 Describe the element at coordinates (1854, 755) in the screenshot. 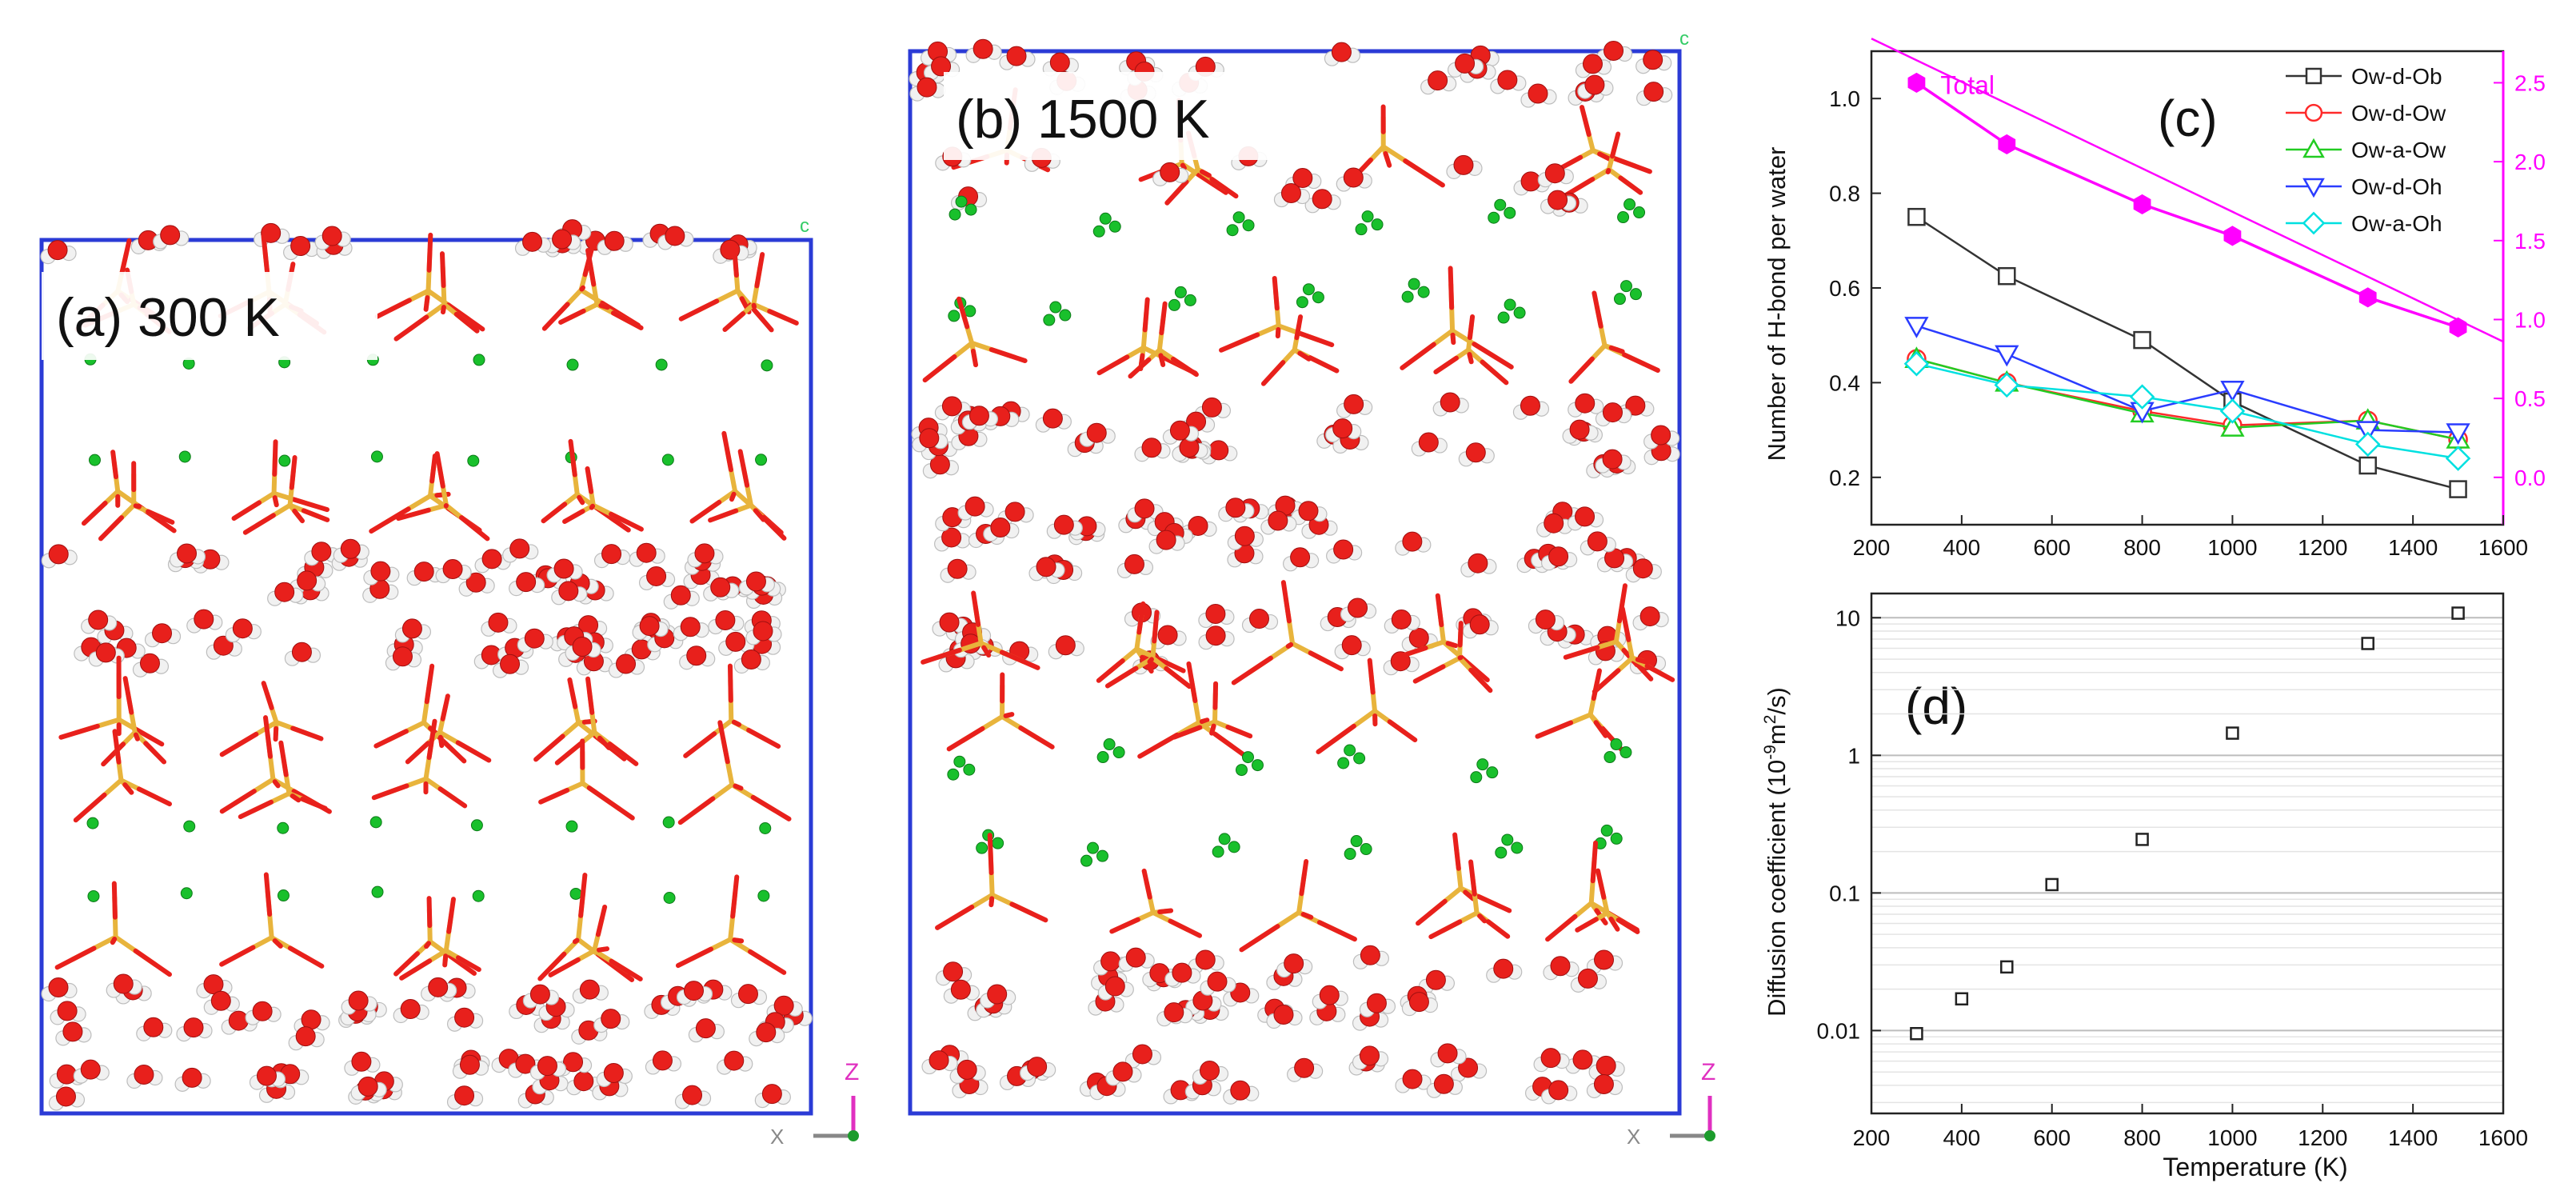

I see `chart-d-ytick-label: 1` at that location.